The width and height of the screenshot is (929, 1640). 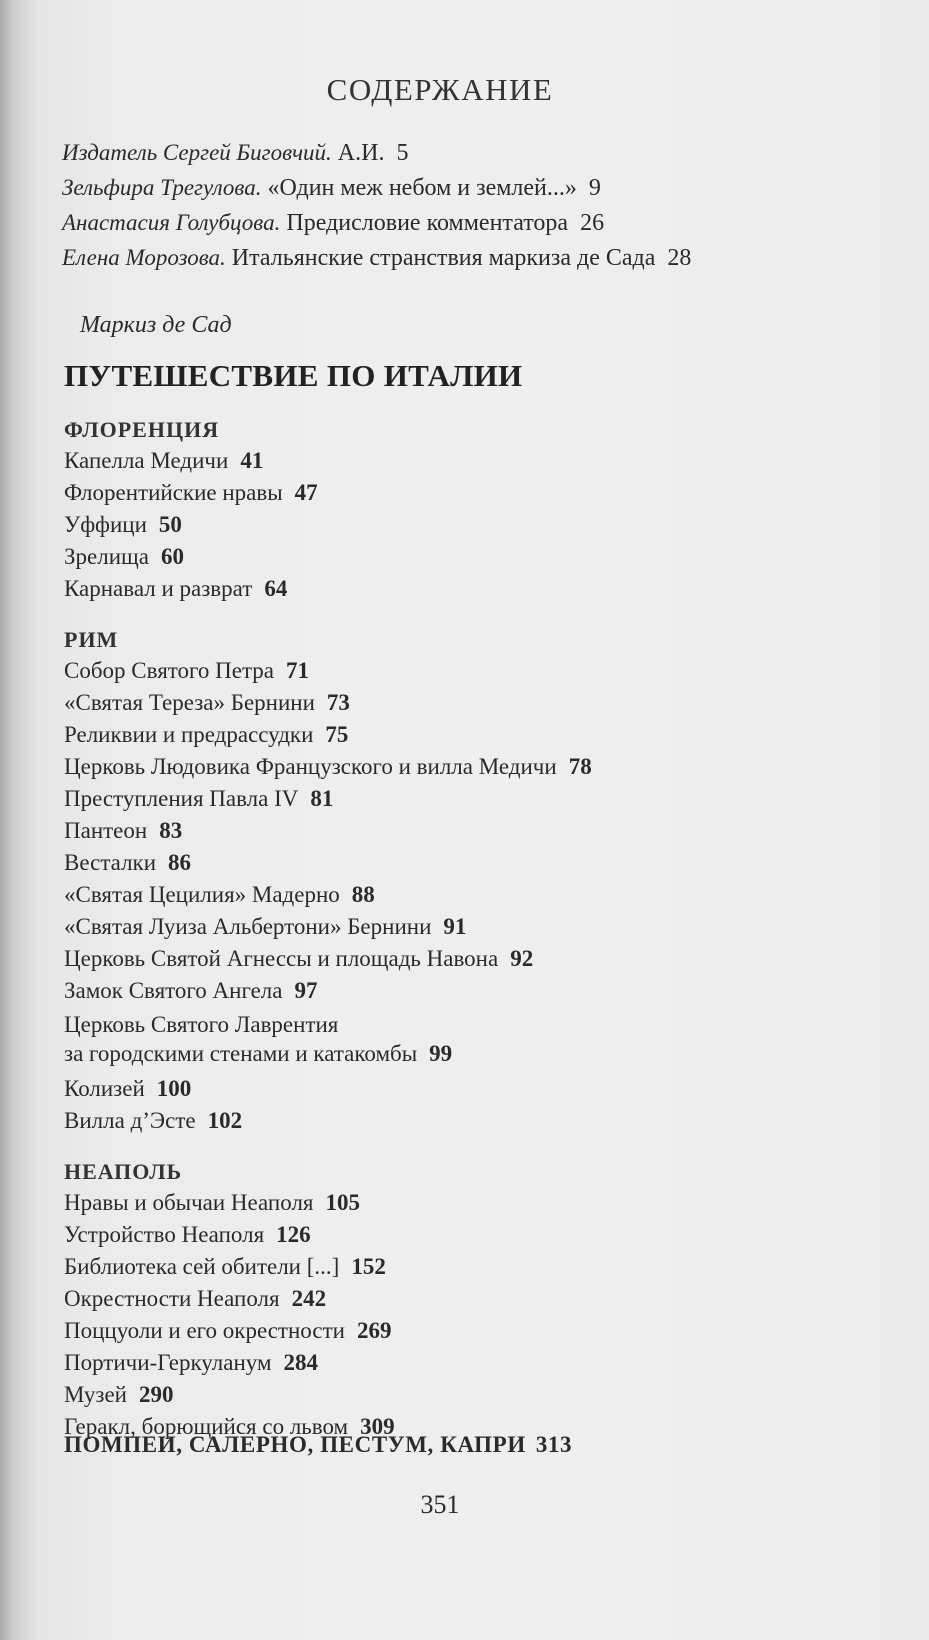 I want to click on entry-title: Капелла Медичи, so click(x=146, y=460).